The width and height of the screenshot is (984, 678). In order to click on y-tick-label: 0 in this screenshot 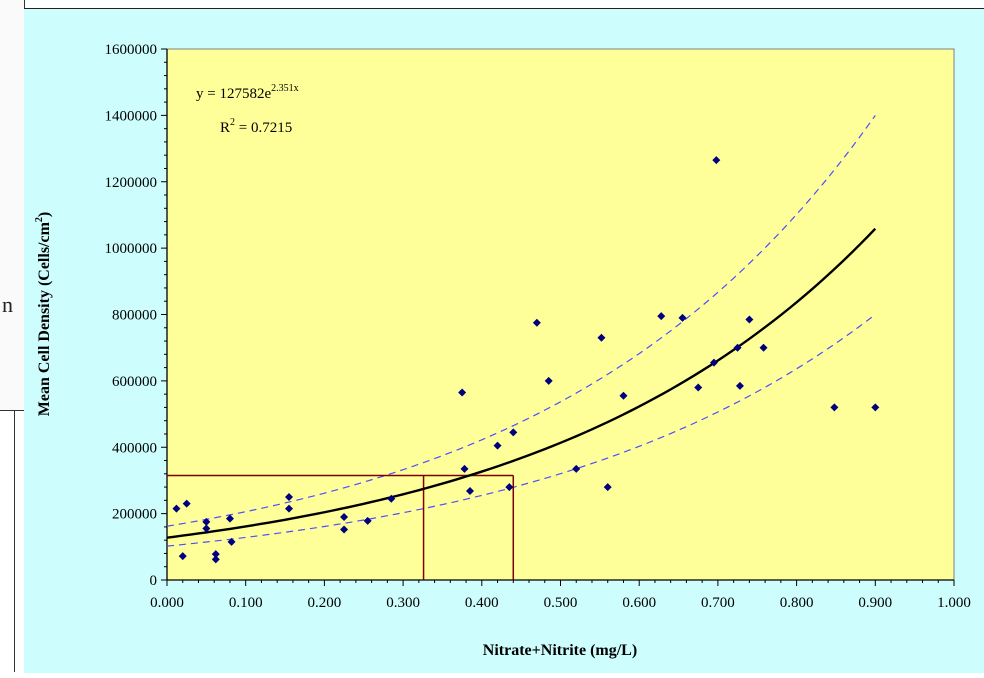, I will do `click(154, 581)`.